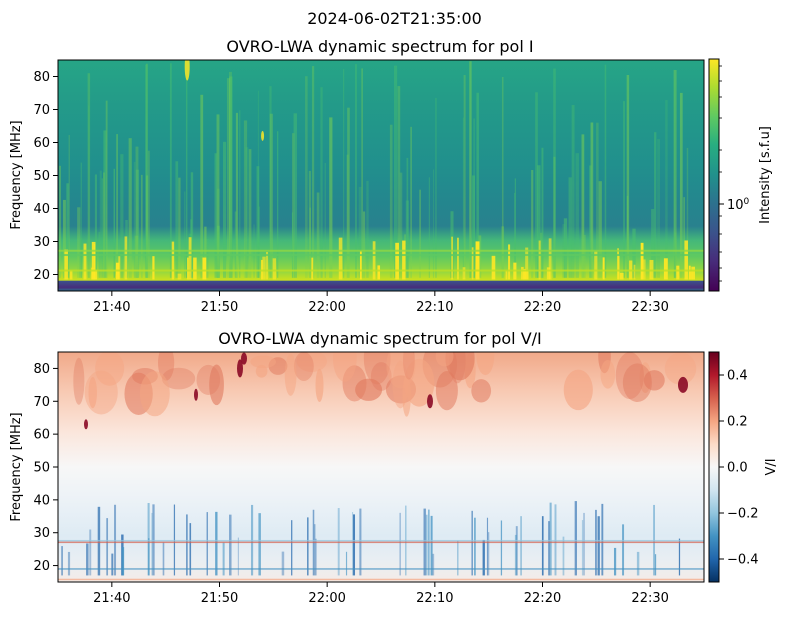  What do you see at coordinates (720, 173) in the screenshot?
I see `panel1-colorbar-minor-ticks` at bounding box center [720, 173].